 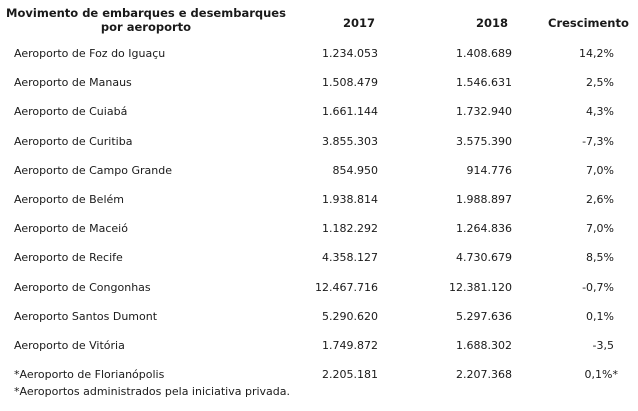 What do you see at coordinates (600, 258) in the screenshot?
I see `cell-growth: 8,5%` at bounding box center [600, 258].